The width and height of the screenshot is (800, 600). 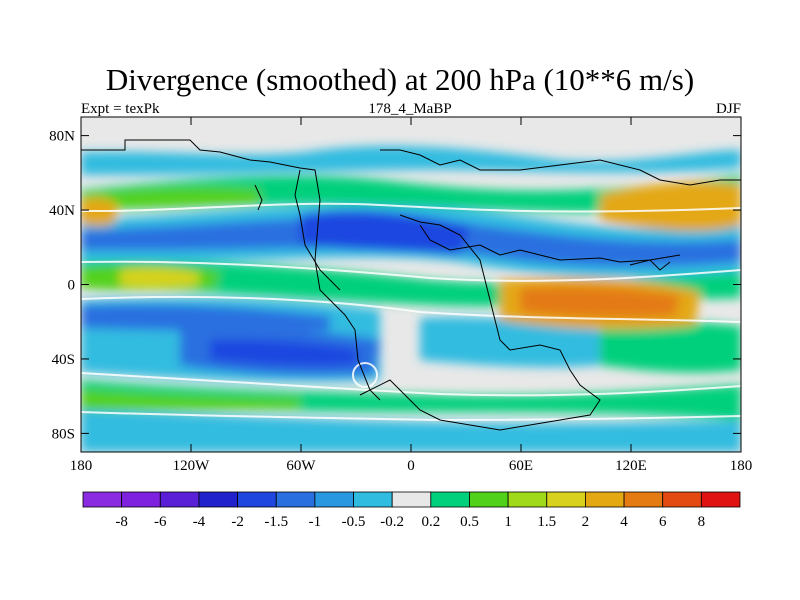 I want to click on colorbar-label: 4, so click(x=624, y=522).